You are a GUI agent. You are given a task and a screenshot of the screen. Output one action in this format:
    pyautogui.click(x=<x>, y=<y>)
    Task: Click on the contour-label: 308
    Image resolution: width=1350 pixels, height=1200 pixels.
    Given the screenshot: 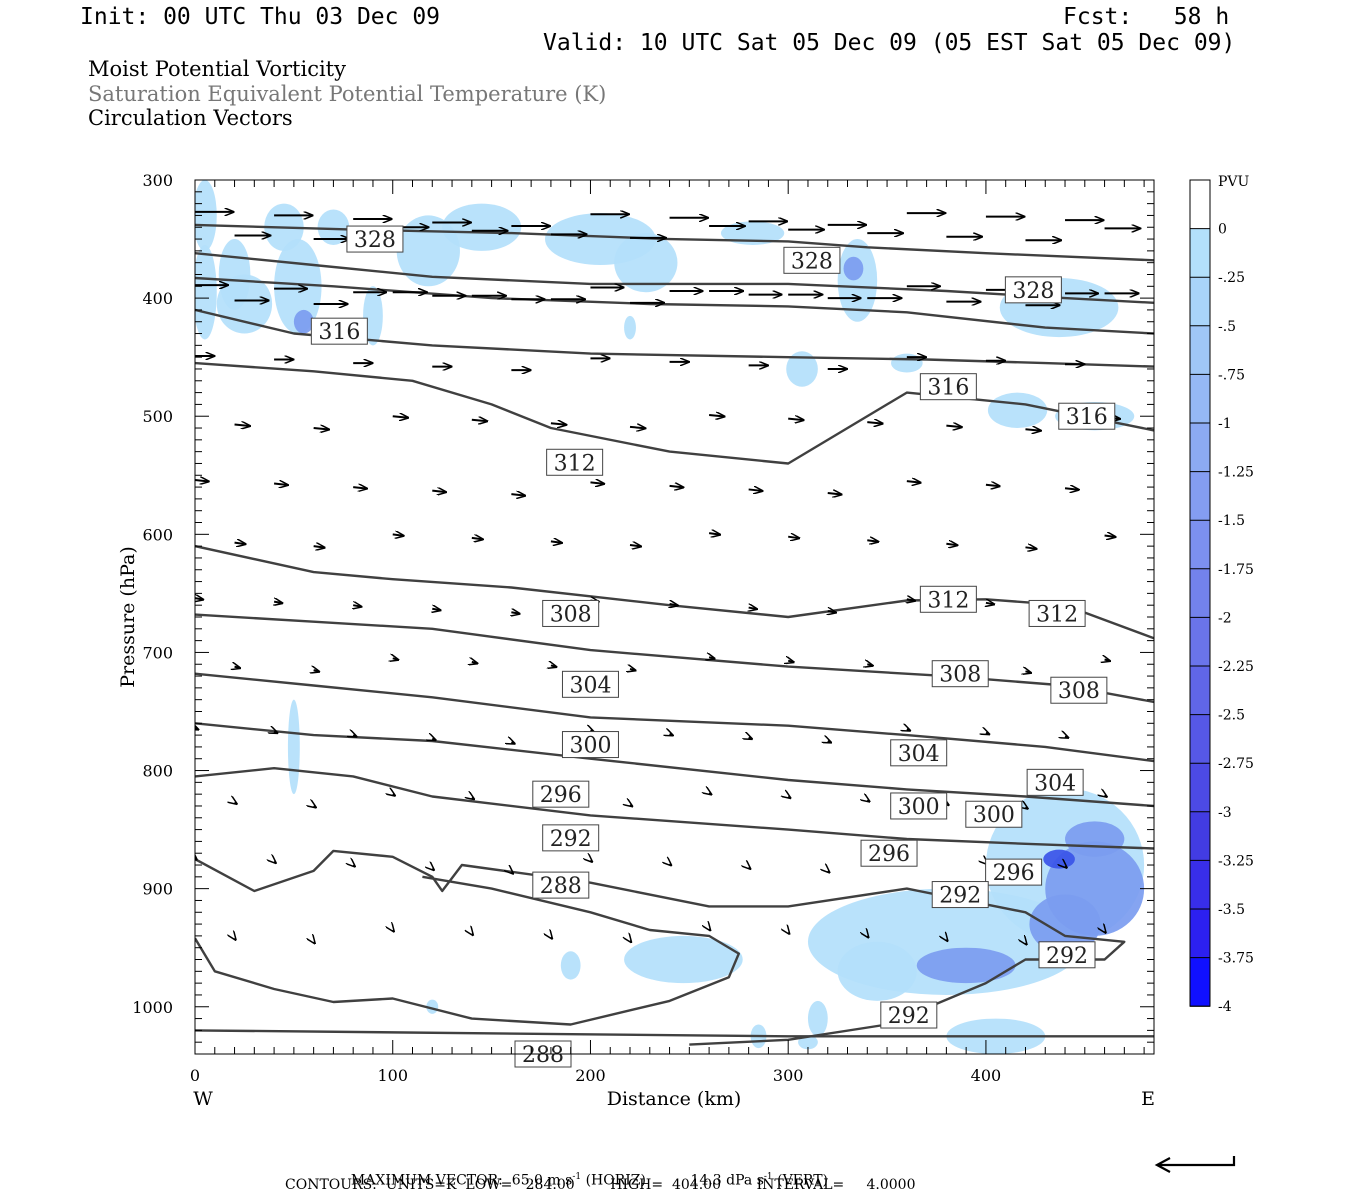 What is the action you would take?
    pyautogui.click(x=1079, y=691)
    